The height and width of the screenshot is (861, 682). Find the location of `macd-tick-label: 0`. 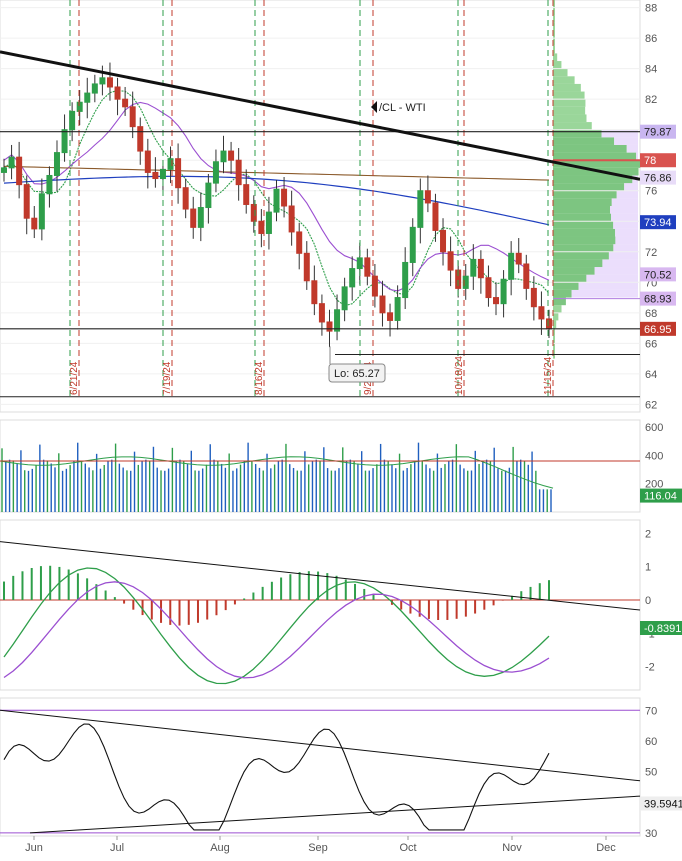

macd-tick-label: 0 is located at coordinates (648, 601).